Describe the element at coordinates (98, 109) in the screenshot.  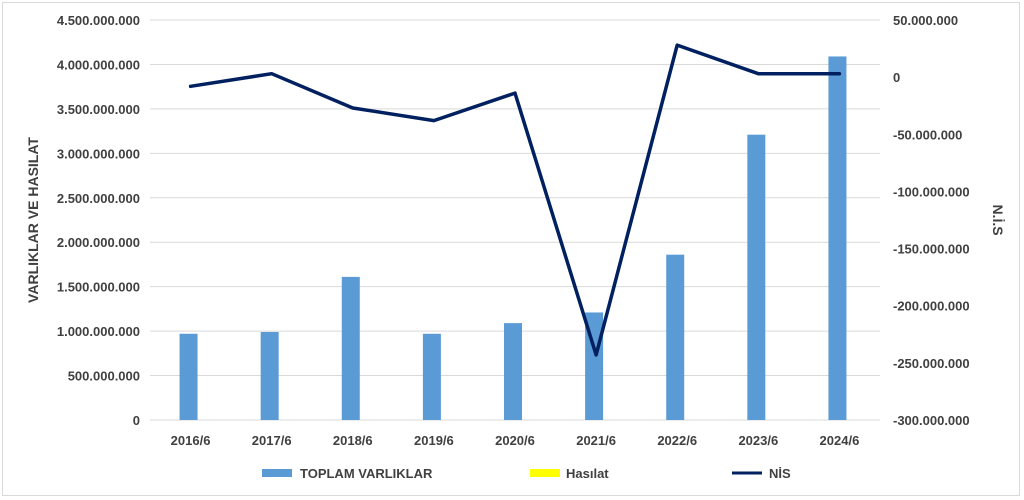
I see `left-tick-label: 3.500.000.000` at that location.